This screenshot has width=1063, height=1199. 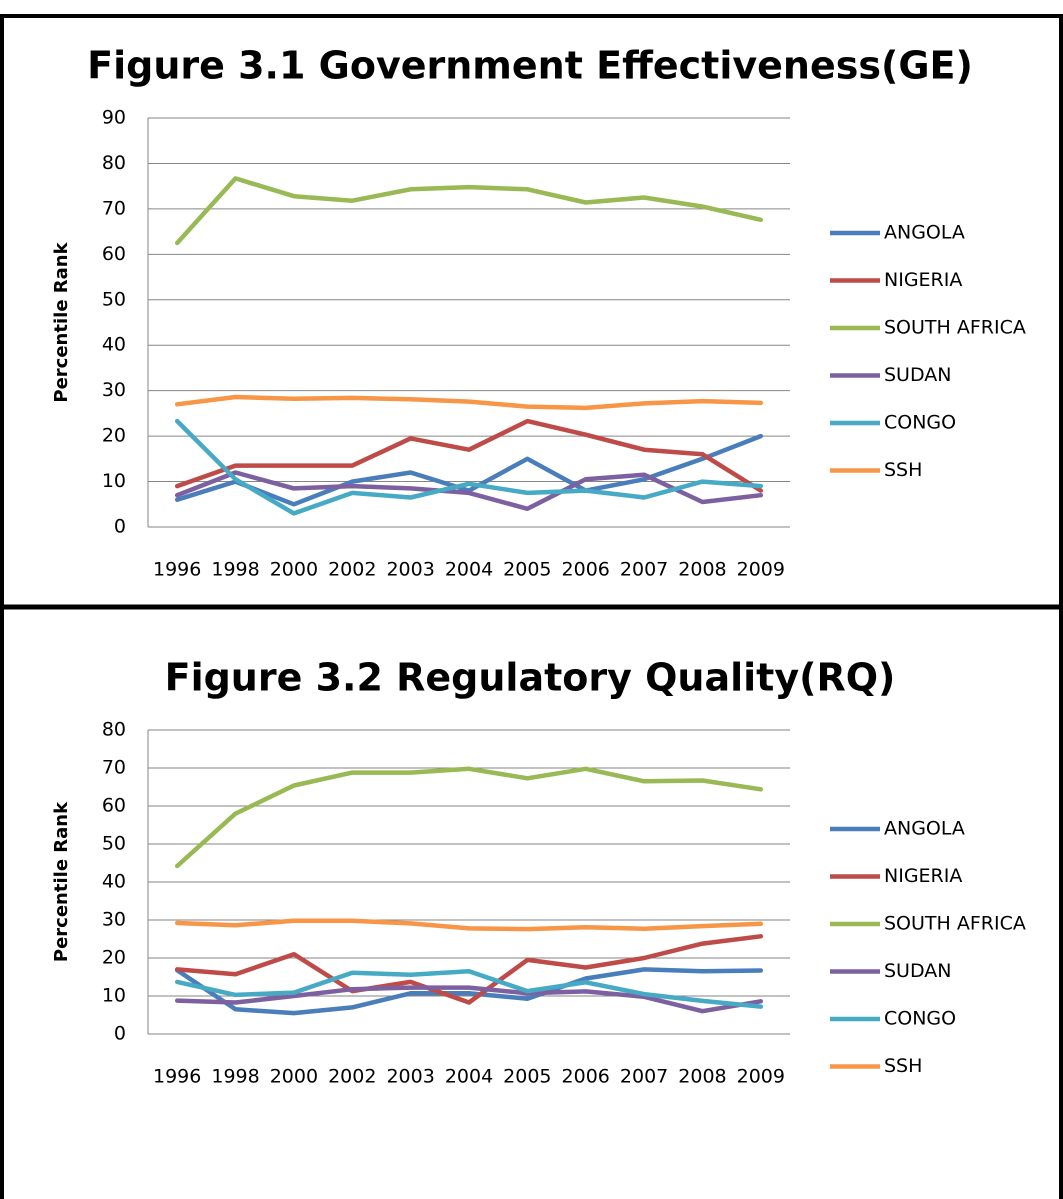 What do you see at coordinates (530, 678) in the screenshot?
I see `chart-title: Figure 3.2 Regulatory Quality(RQ)` at bounding box center [530, 678].